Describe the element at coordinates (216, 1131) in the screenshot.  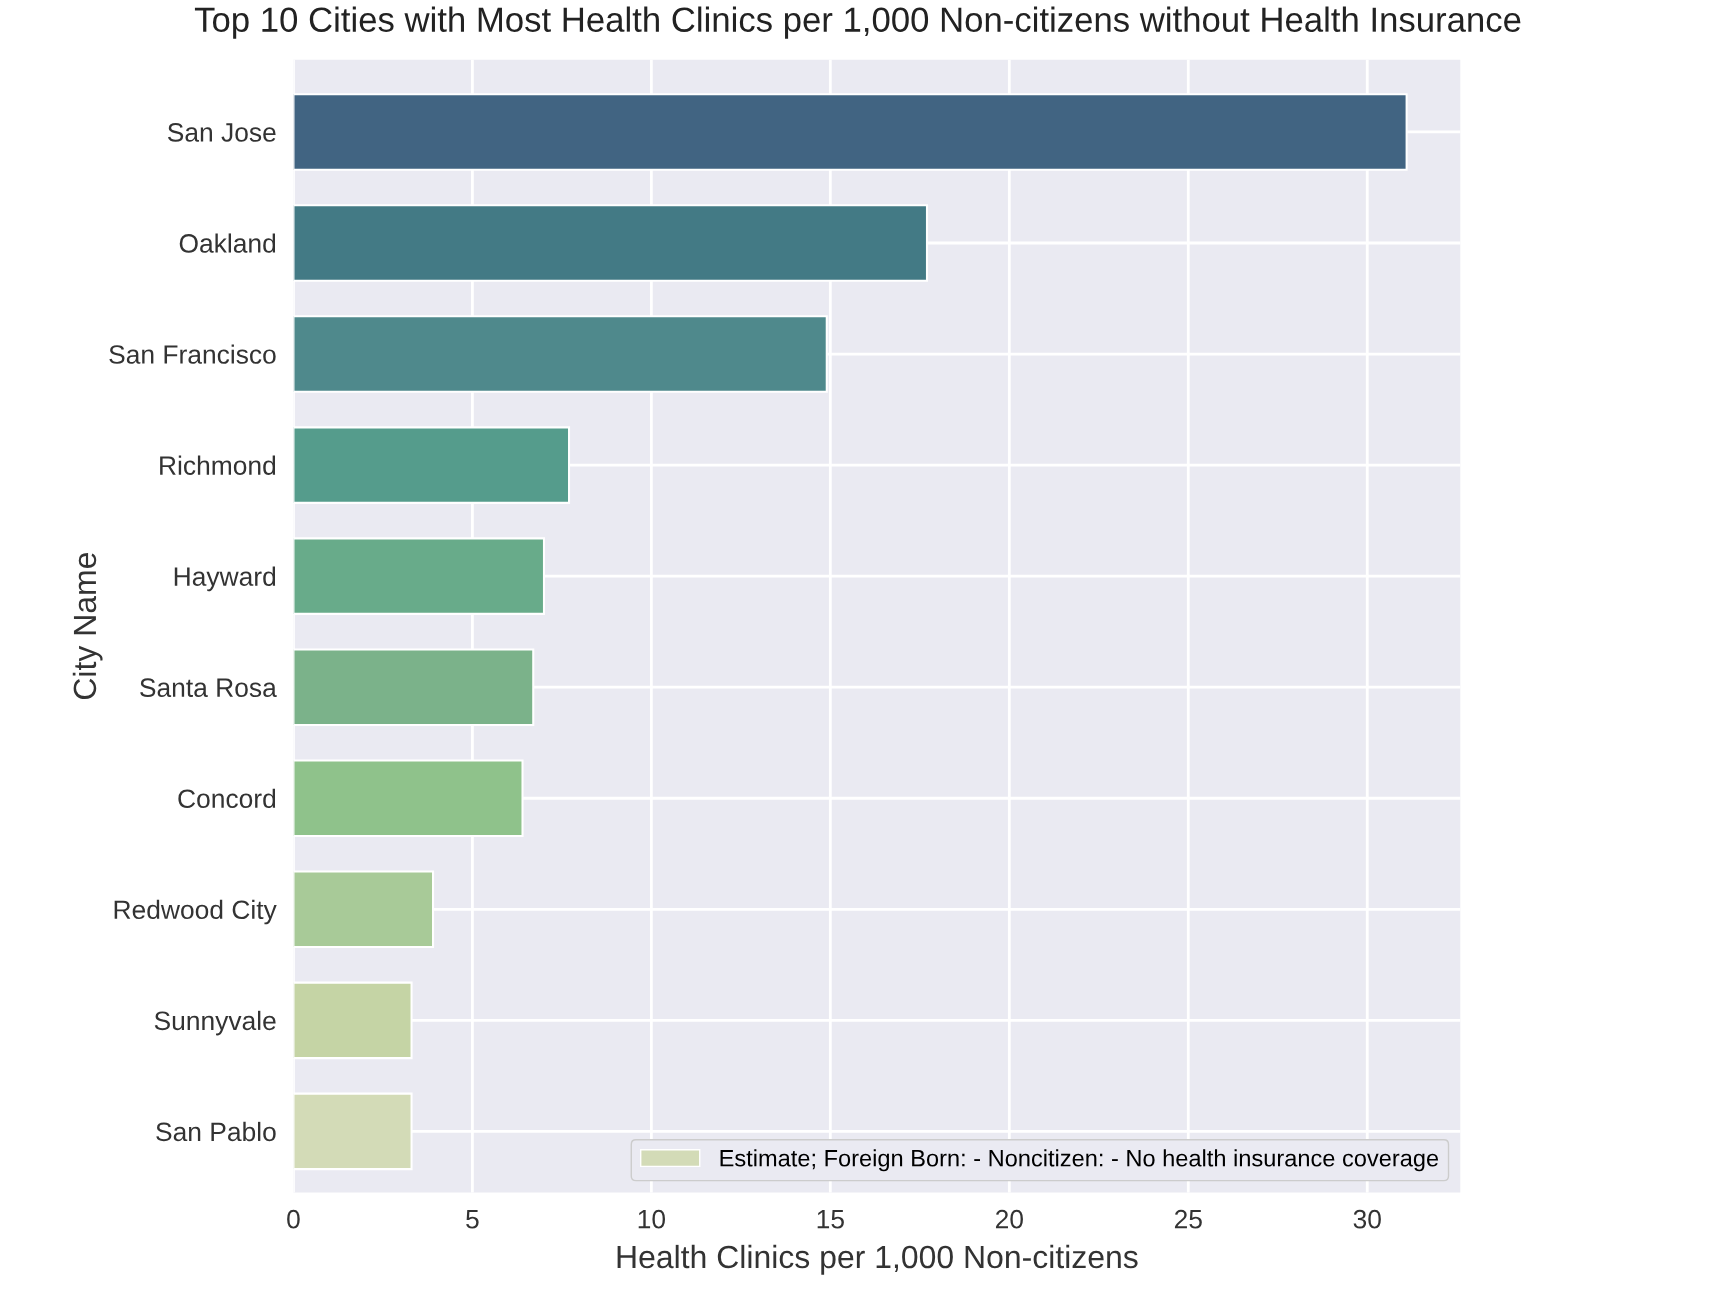
I see `y-tick-label: San Pablo` at that location.